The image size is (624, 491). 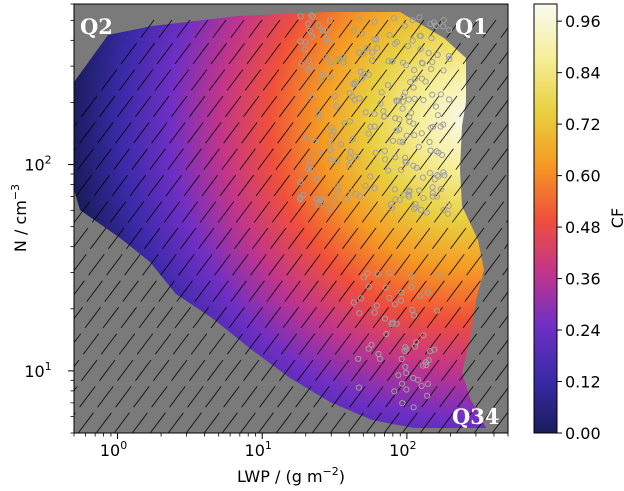 I want to click on colorbar-ticks: 0.00 0.12 0.24 0.36 0.48 0.60 0.72 0.84 0.96, so click(x=579, y=227).